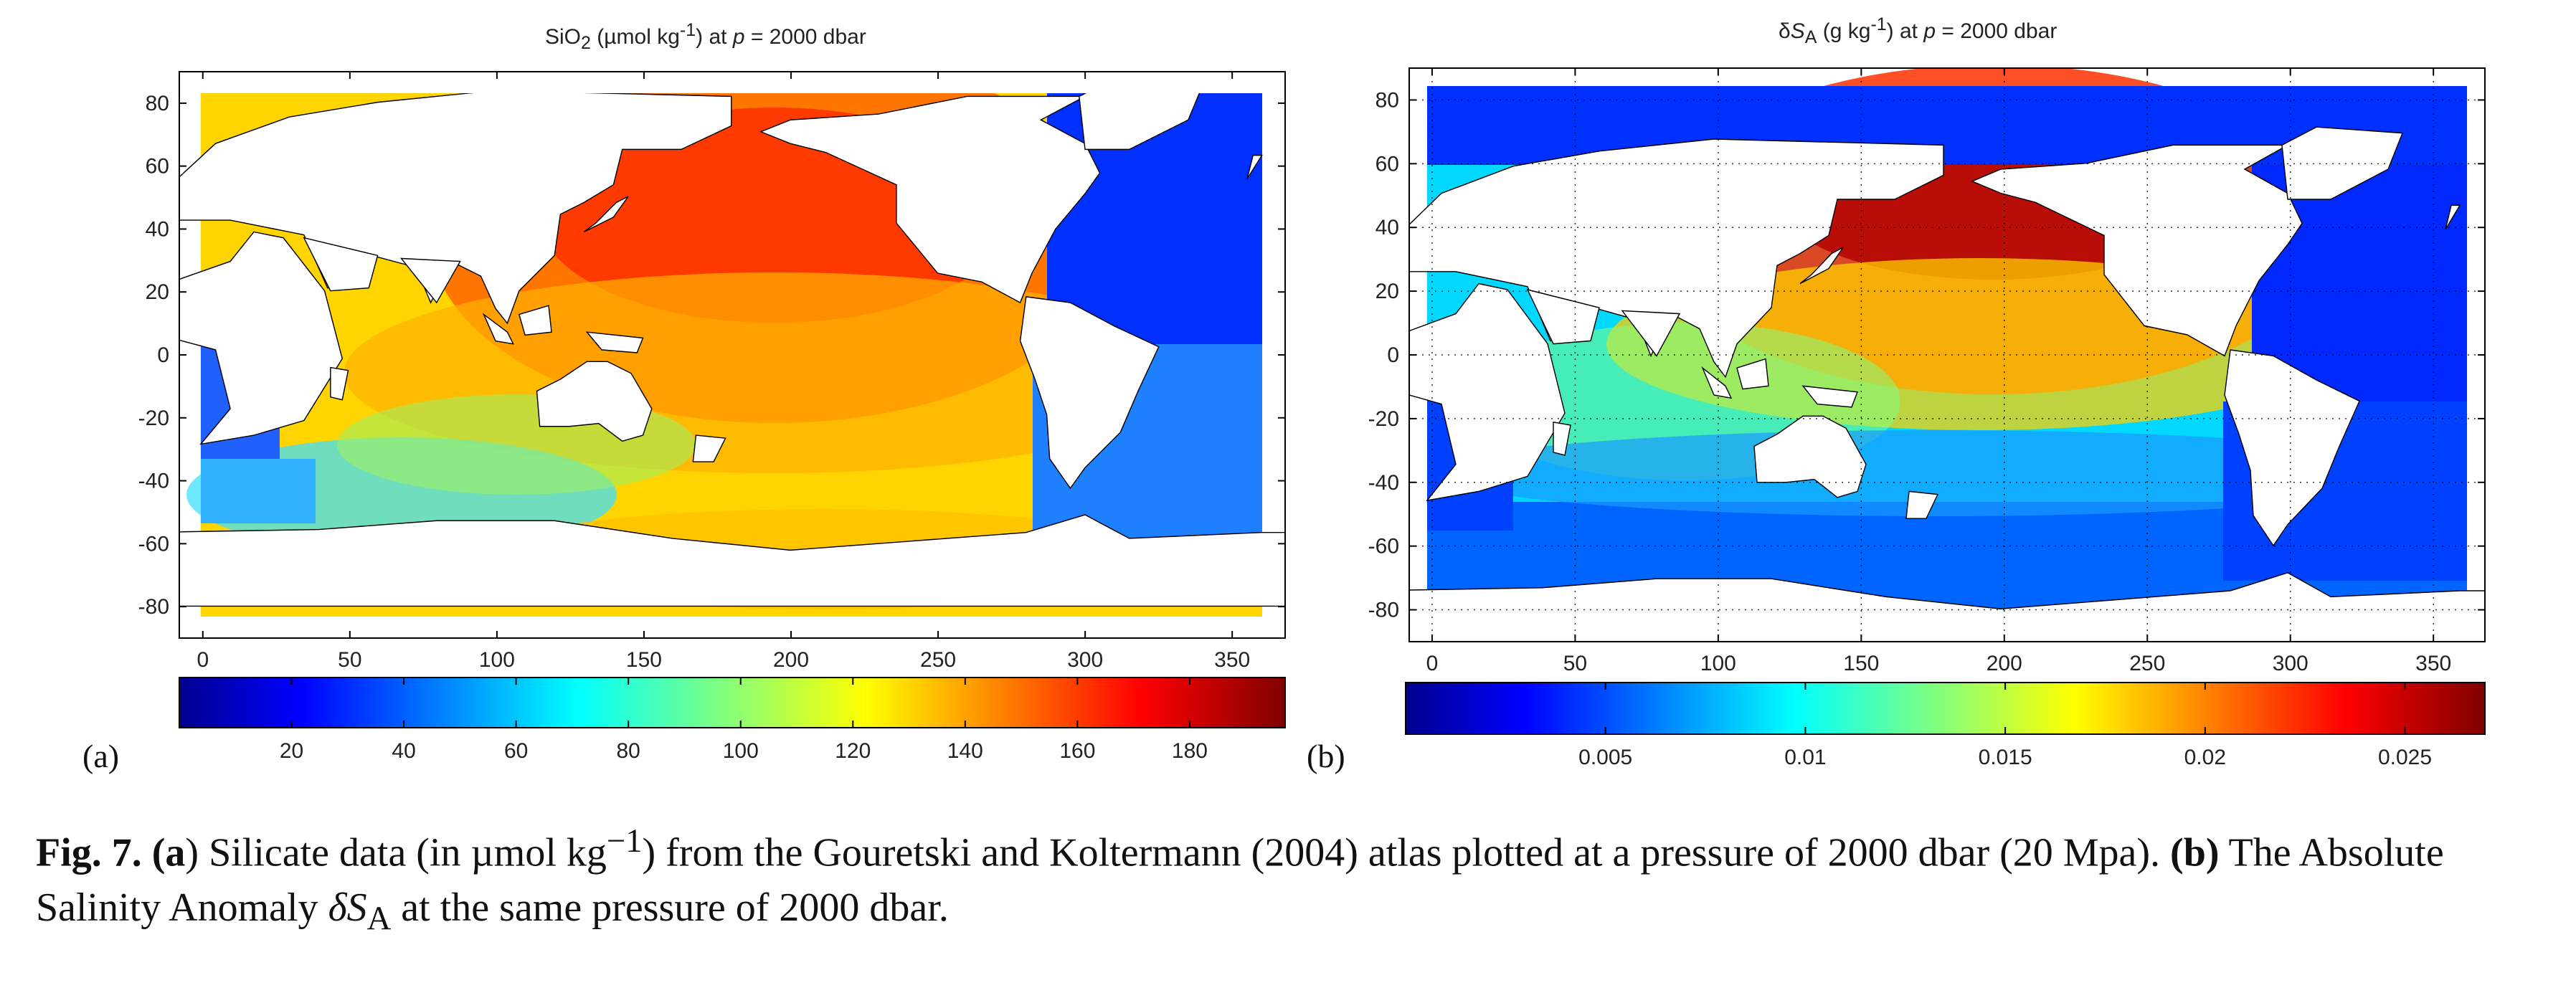  Describe the element at coordinates (157, 104) in the screenshot. I see `panel-a-ytick-label: 80` at that location.